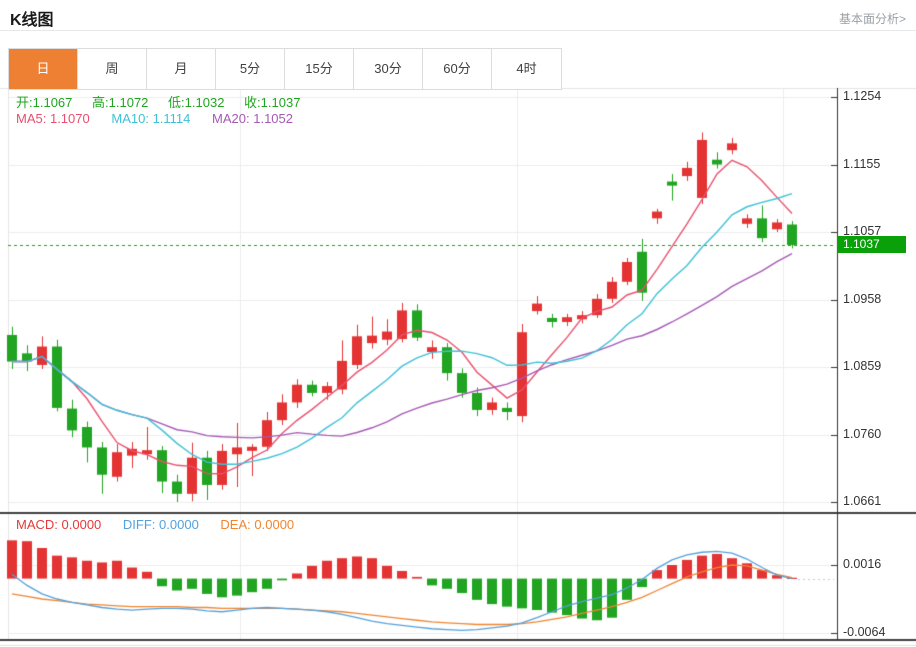 The image size is (916, 647). What do you see at coordinates (526, 69) in the screenshot?
I see `tab-4hour: 4时` at bounding box center [526, 69].